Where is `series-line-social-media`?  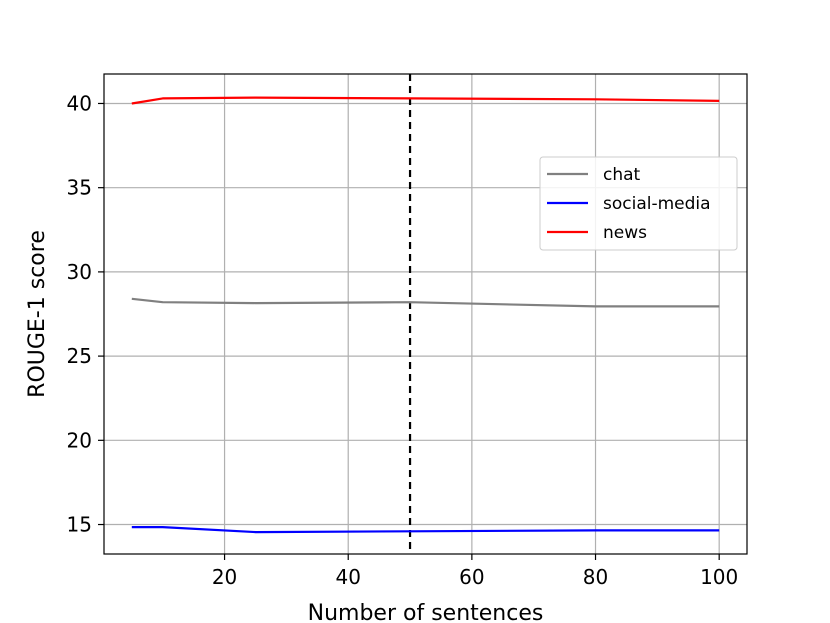 series-line-social-media is located at coordinates (425, 529).